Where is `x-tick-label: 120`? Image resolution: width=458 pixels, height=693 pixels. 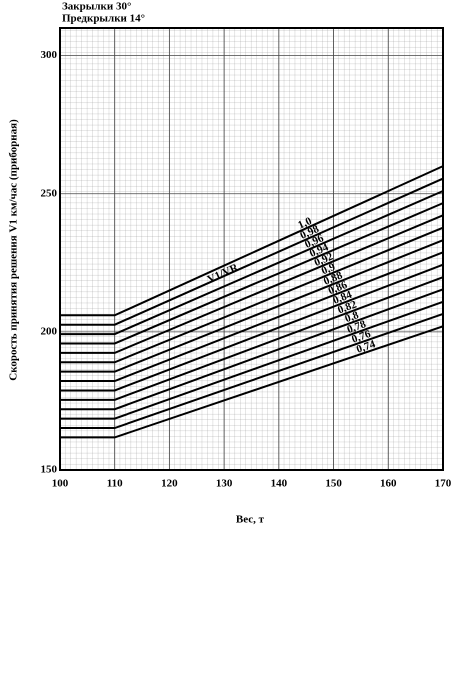
x-tick-label: 120 is located at coordinates (169, 484).